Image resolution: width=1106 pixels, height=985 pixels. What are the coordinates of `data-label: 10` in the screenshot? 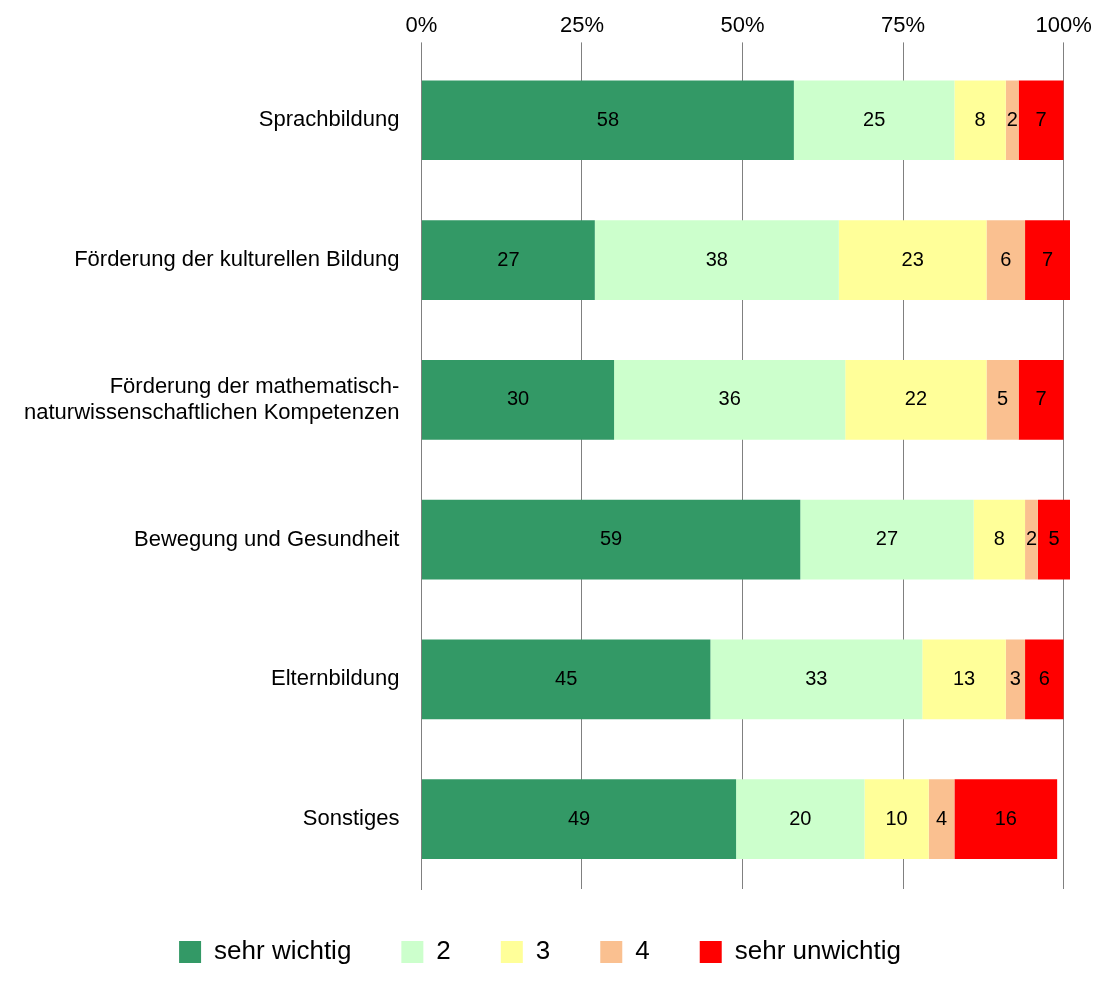 It's located at (896, 817).